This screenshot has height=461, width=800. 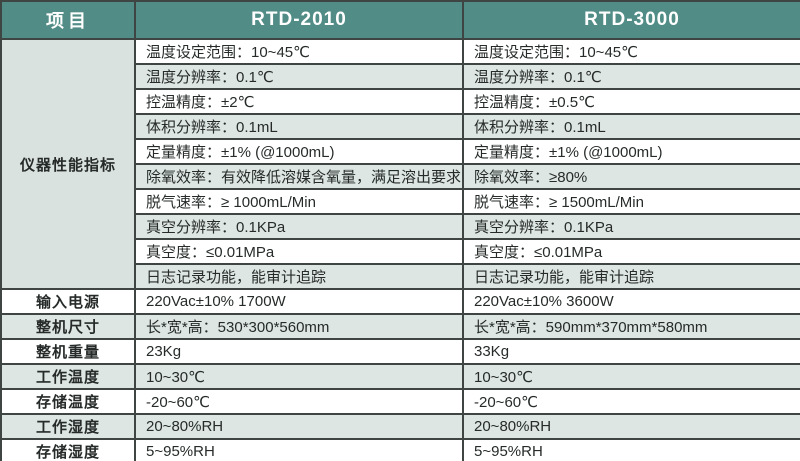 I want to click on value-cell-storage-humidity-rtd3000: 5~95%RH, so click(x=631, y=449).